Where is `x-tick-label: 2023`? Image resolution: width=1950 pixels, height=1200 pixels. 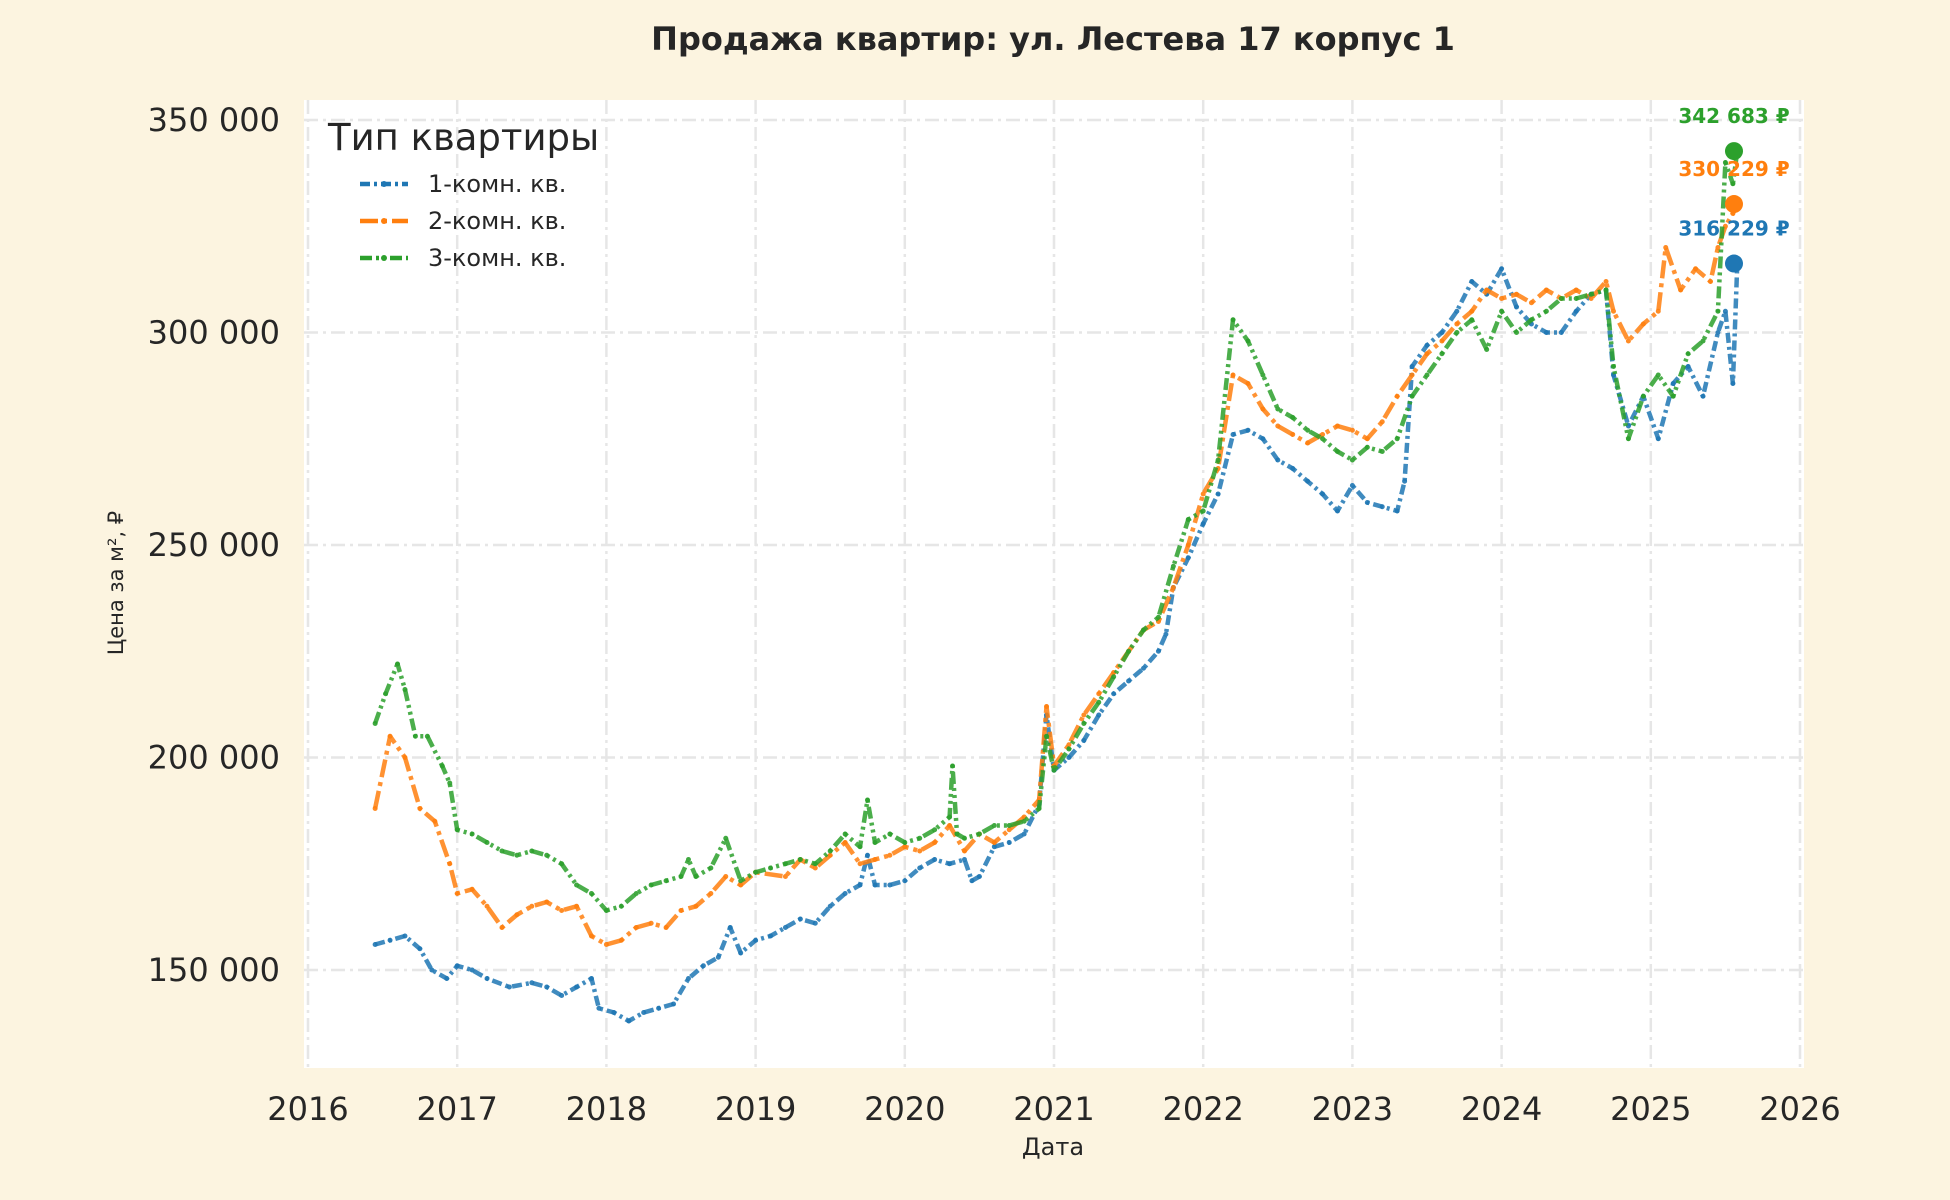
x-tick-label: 2023 is located at coordinates (1352, 1109).